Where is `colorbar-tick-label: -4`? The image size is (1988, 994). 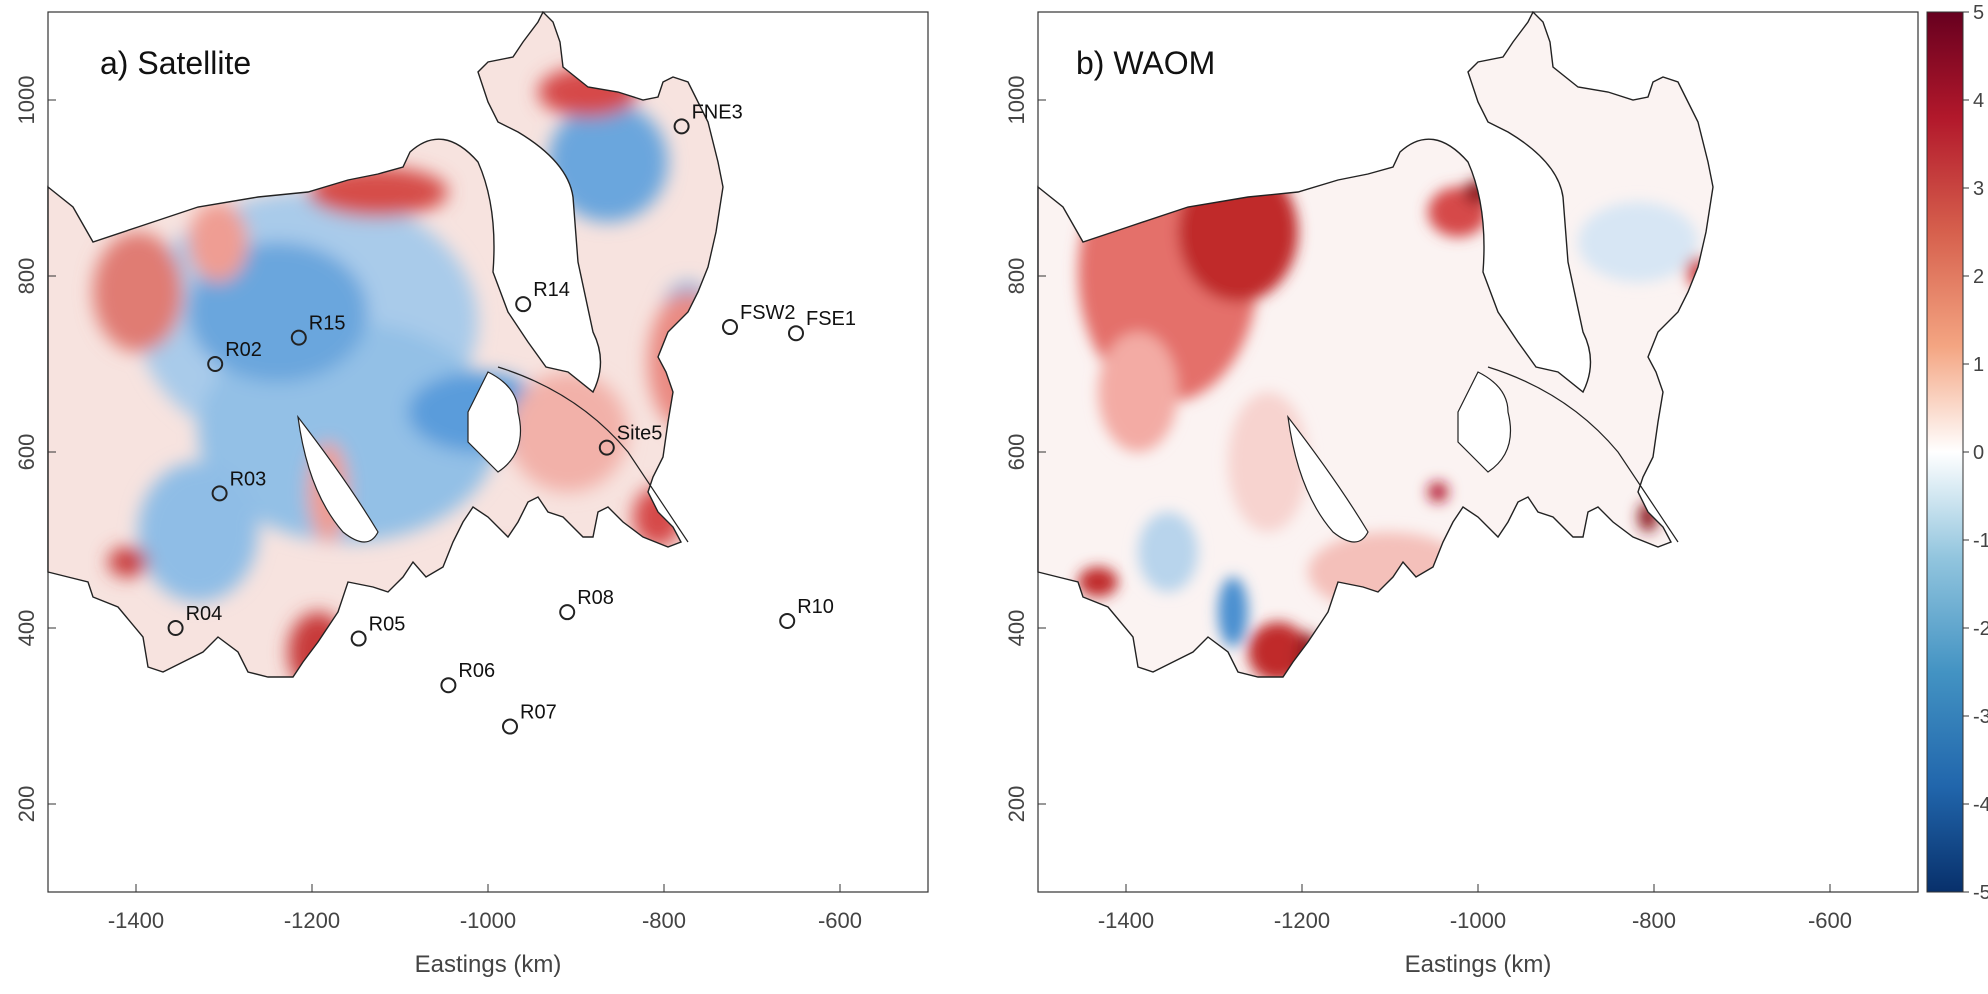 colorbar-tick-label: -4 is located at coordinates (1980, 805).